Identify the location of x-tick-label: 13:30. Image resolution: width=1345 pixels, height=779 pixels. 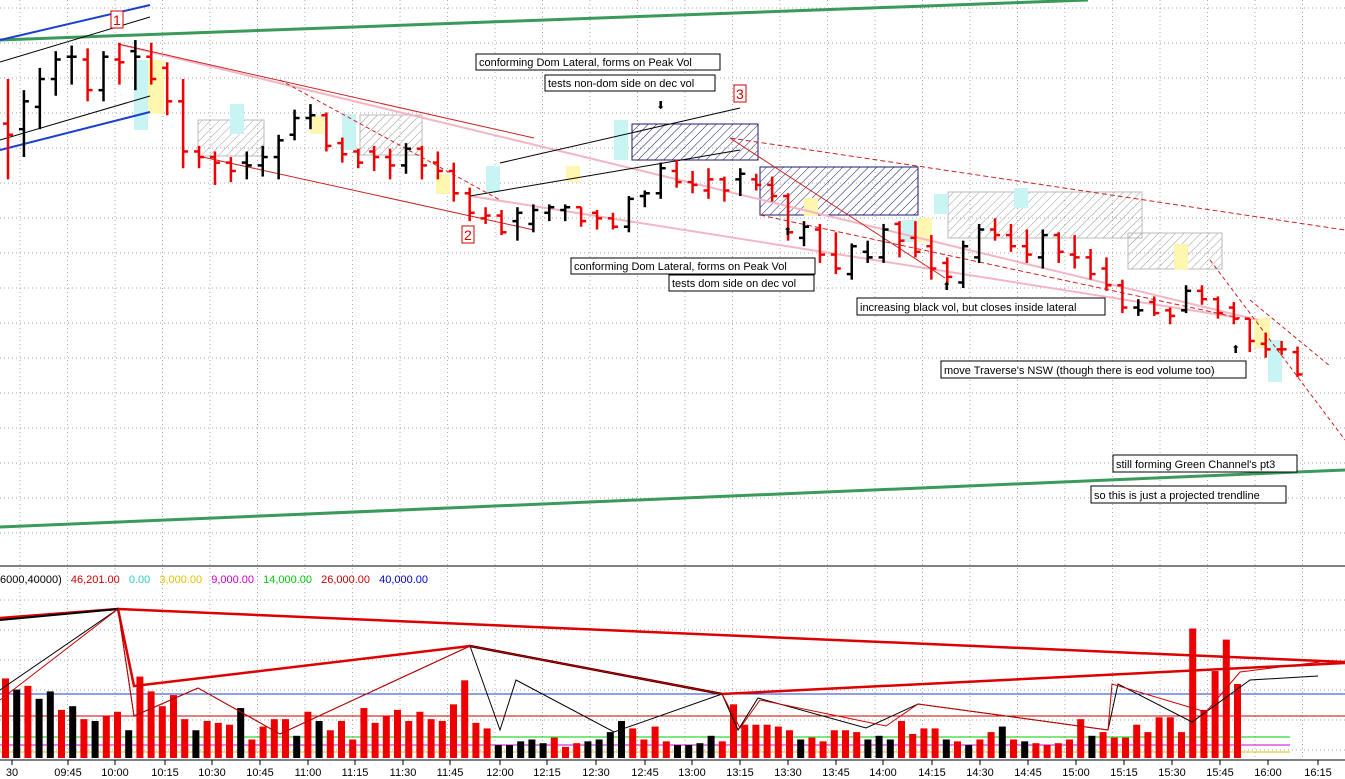
(788, 773).